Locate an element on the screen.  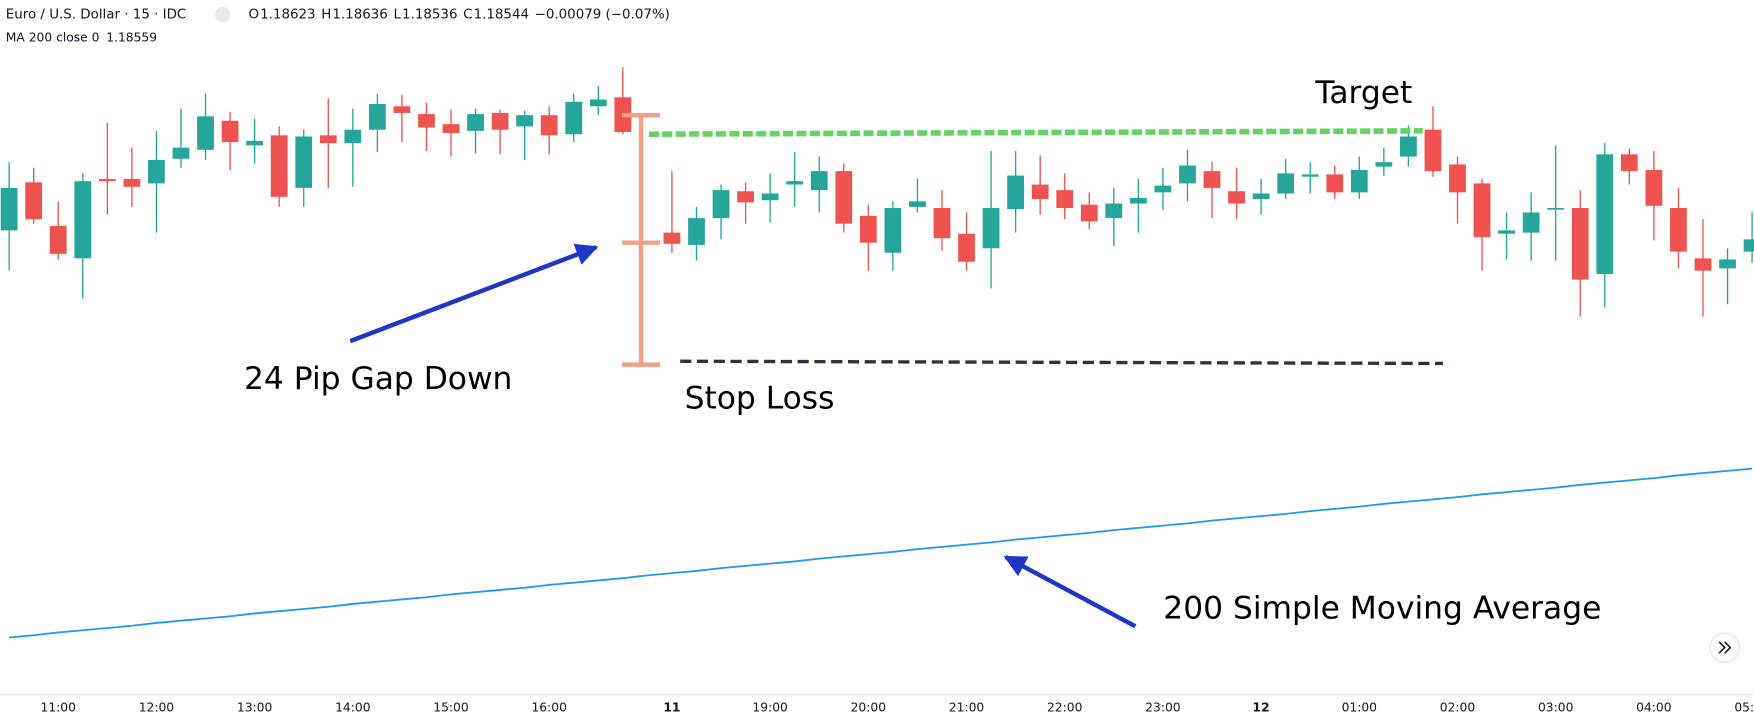
x-tick-label: 20:00 is located at coordinates (868, 707).